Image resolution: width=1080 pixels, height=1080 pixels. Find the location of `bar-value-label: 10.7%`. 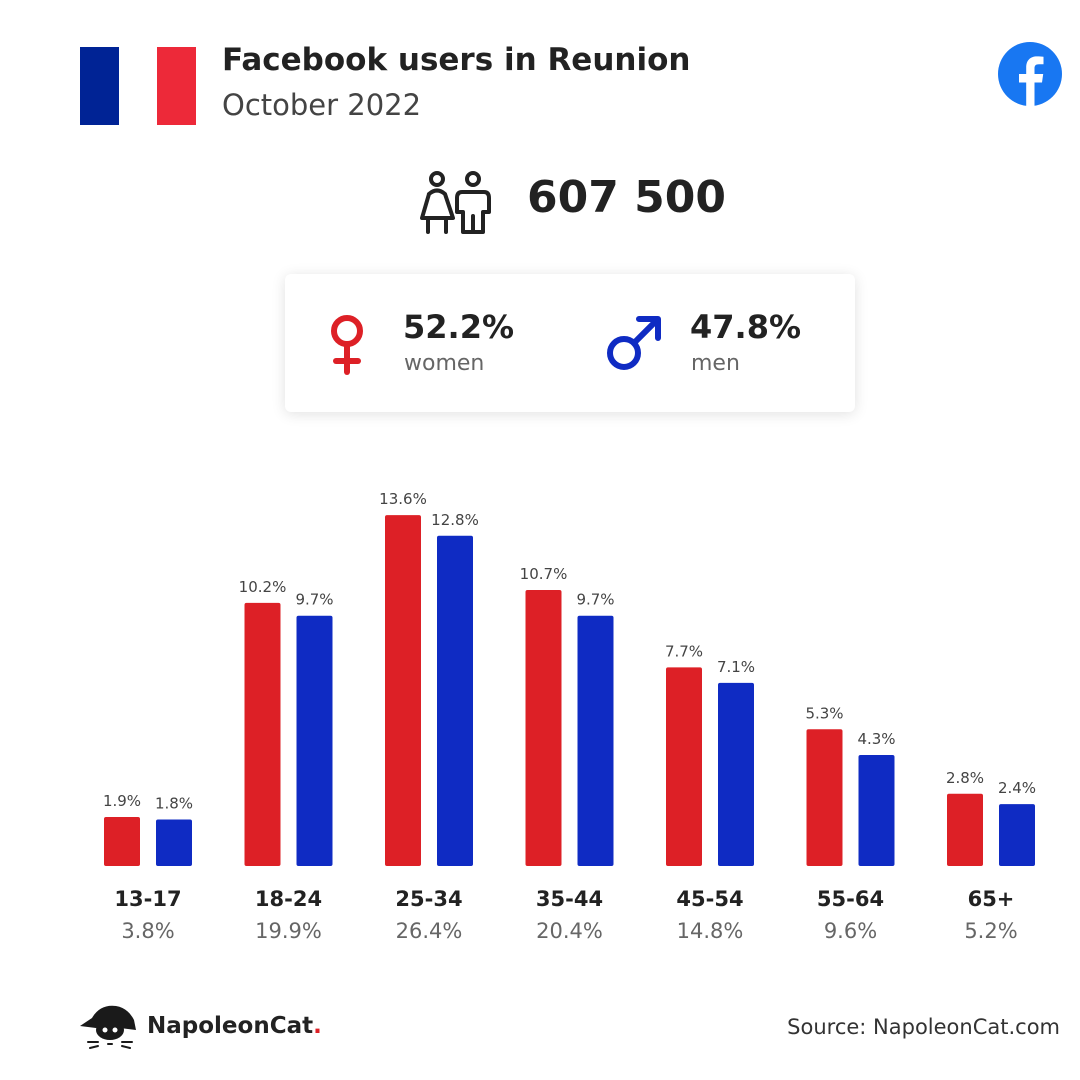

bar-value-label: 10.7% is located at coordinates (544, 574).